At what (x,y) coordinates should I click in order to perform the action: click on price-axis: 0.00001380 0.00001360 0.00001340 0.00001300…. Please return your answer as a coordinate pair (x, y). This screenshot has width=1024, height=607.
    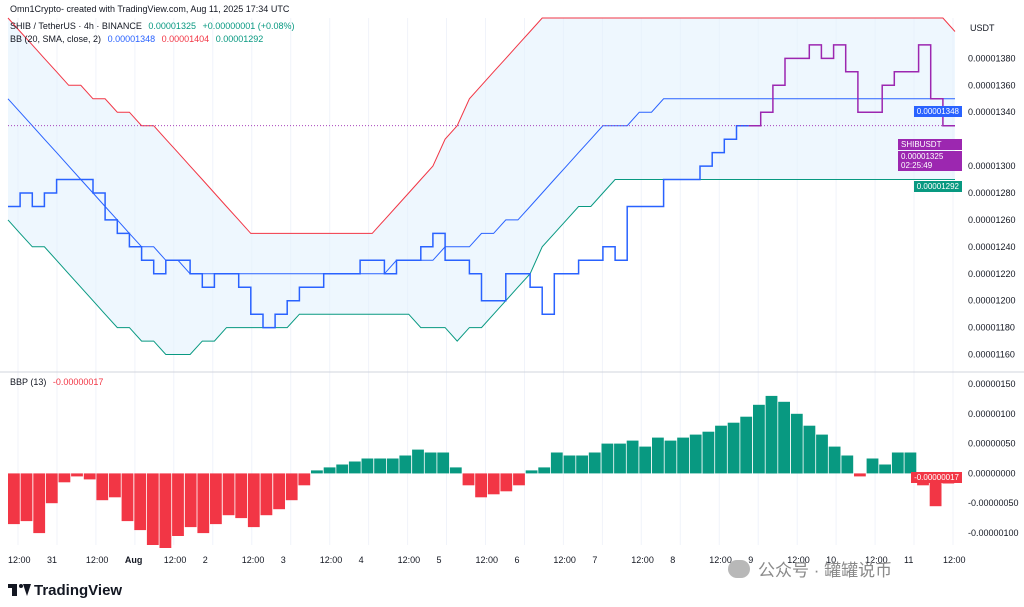
    Looking at the image, I should click on (992, 206).